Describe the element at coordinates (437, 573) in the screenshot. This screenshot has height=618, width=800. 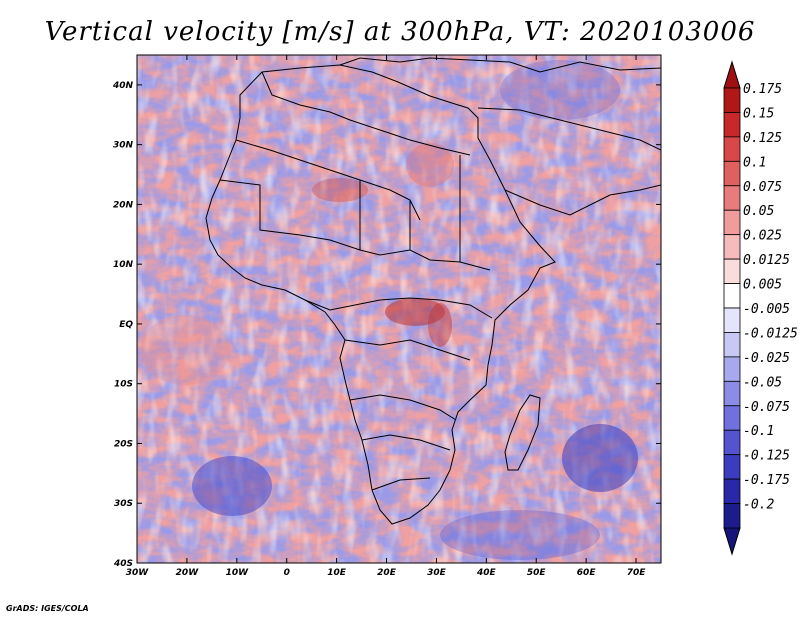
I see `lon-tick-label: 30E` at that location.